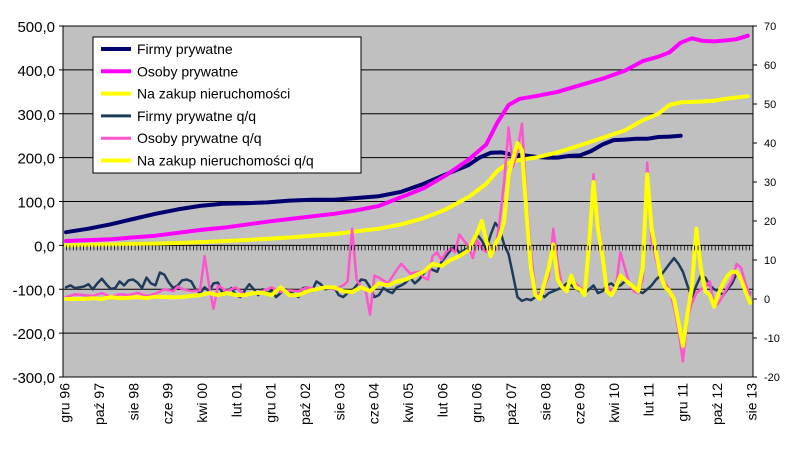 This screenshot has height=473, width=802. I want to click on x-tick-label: gru 06, so click(477, 403).